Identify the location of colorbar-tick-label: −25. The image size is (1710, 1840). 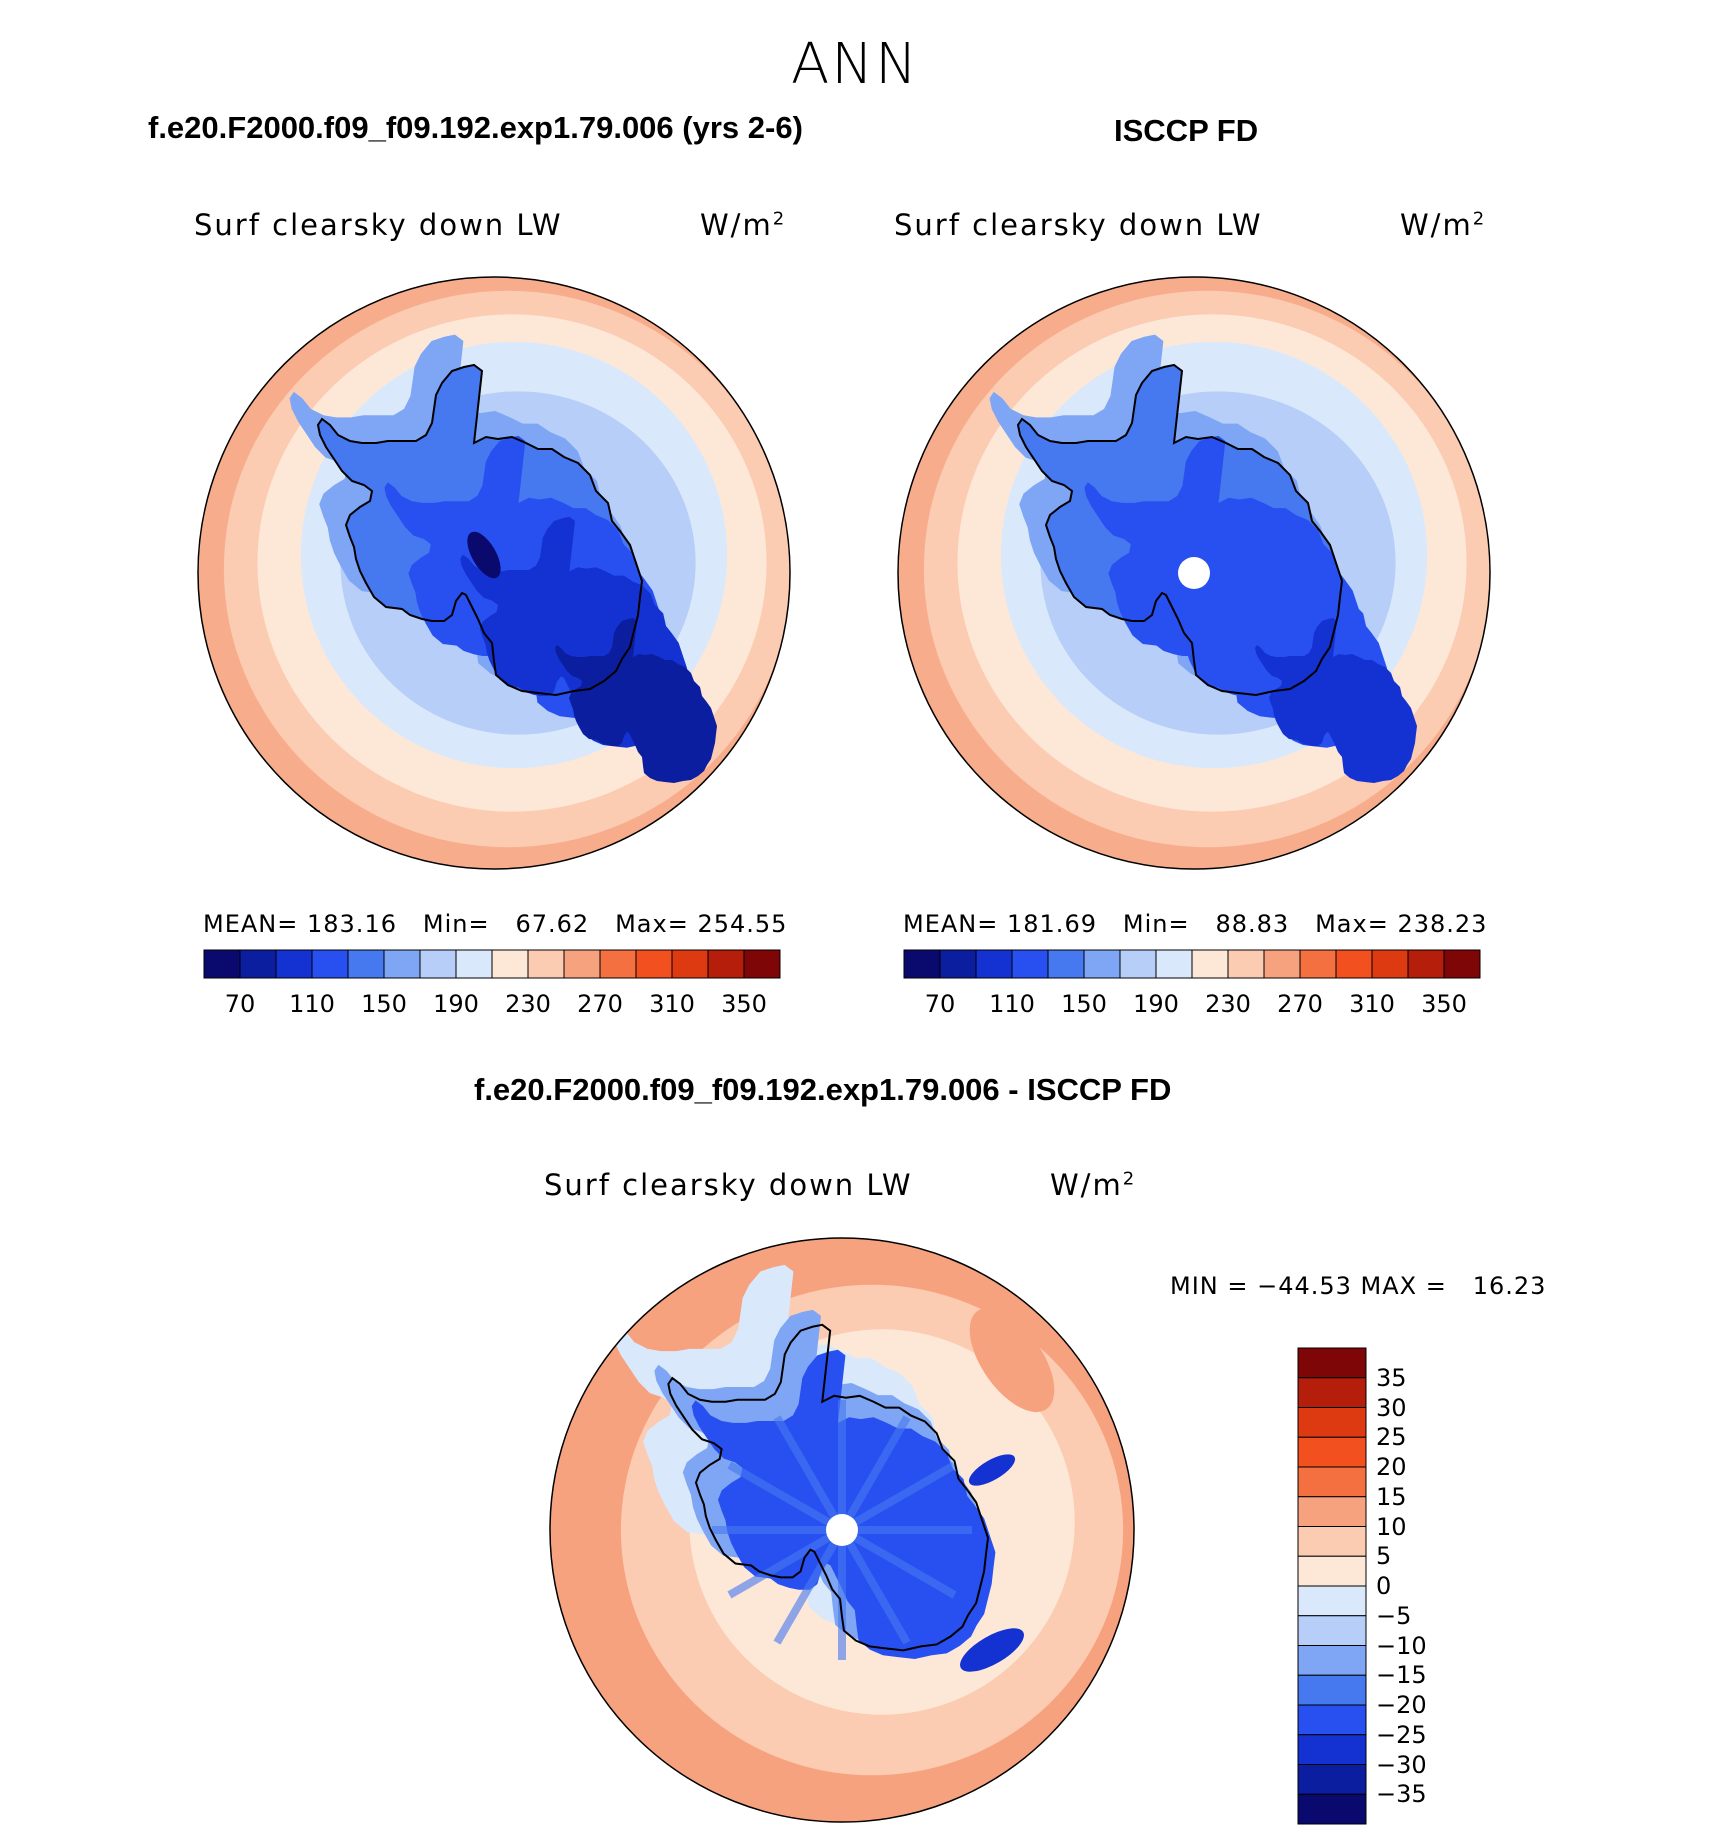
(1401, 1734).